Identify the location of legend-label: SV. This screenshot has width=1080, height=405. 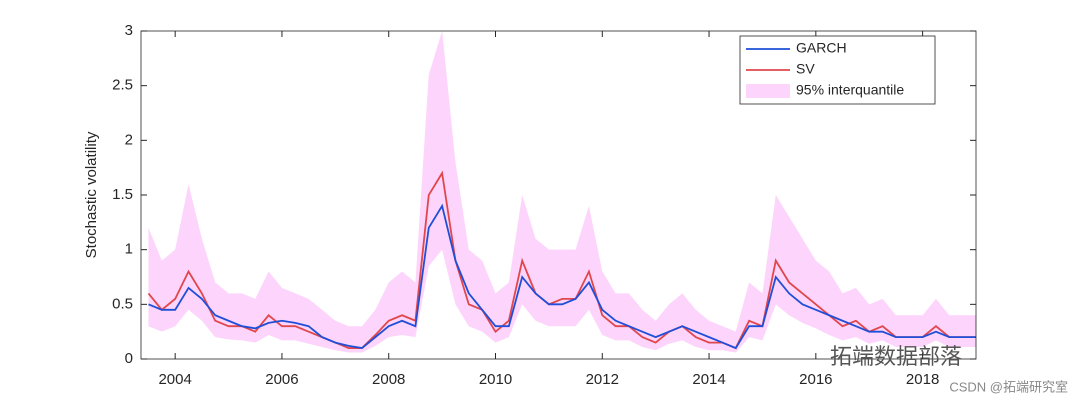
(805, 69).